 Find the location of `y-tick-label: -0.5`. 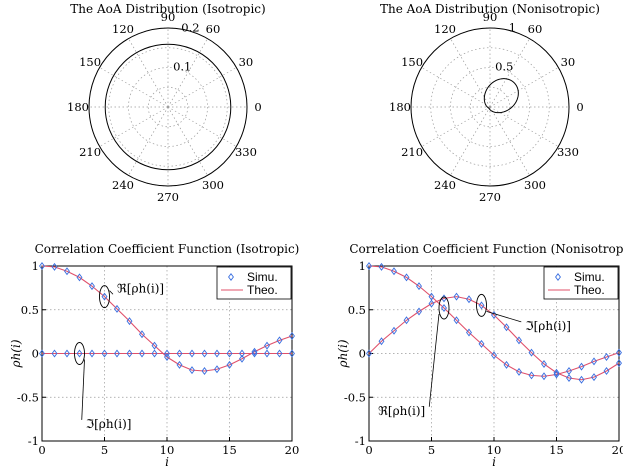

y-tick-label: -0.5 is located at coordinates (28, 397).